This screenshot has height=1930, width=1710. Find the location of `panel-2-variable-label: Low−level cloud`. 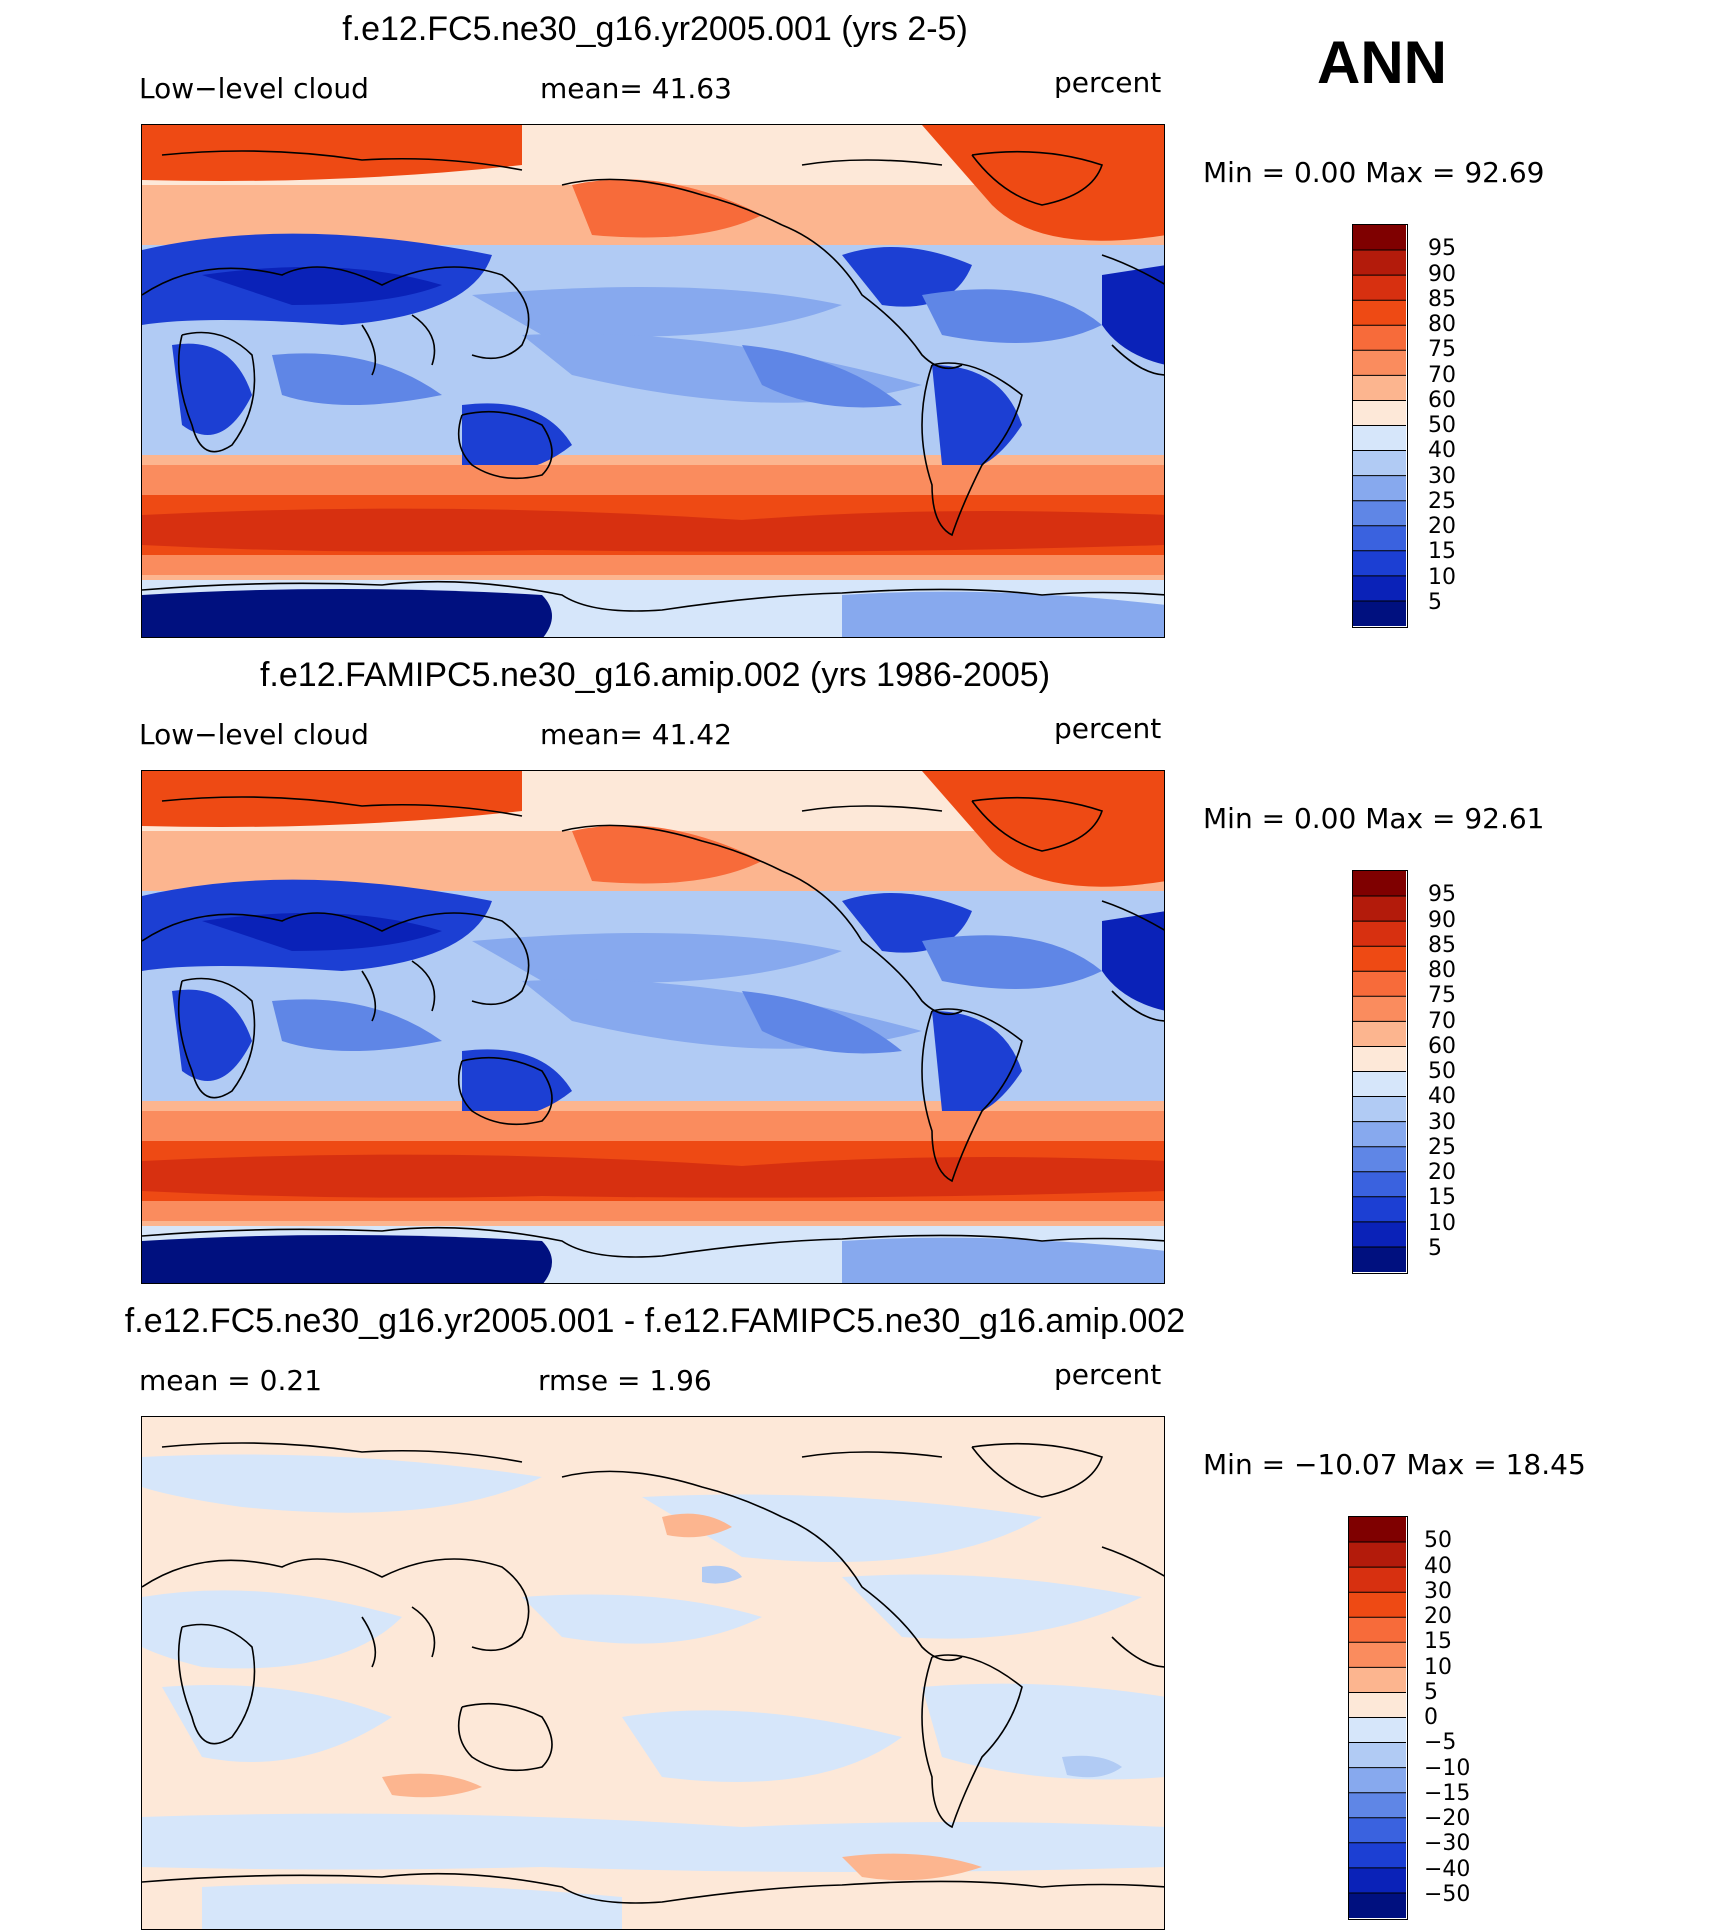

panel-2-variable-label: Low−level cloud is located at coordinates (254, 734).